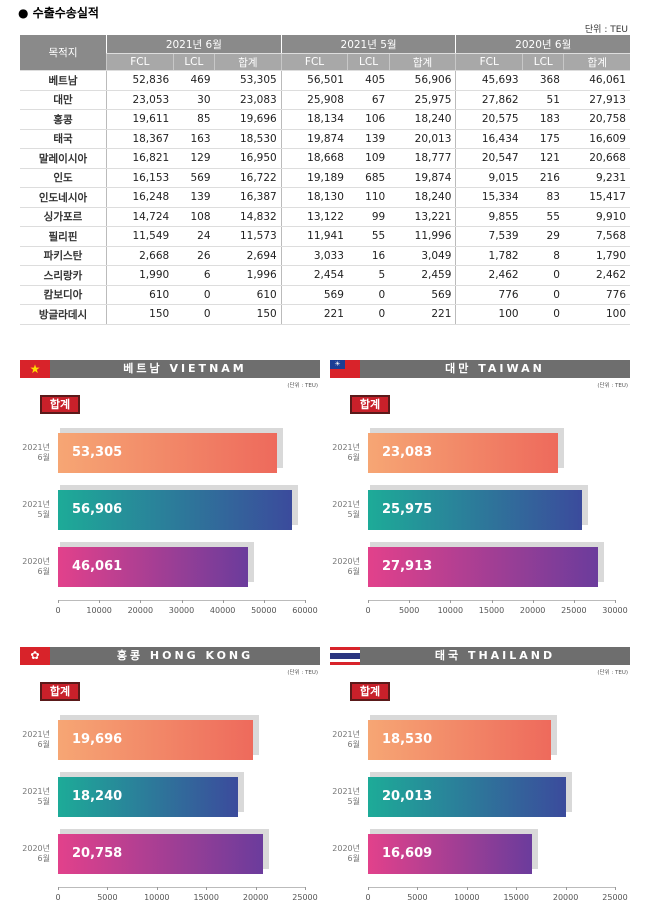 This screenshot has height=910, width=650. I want to click on number-cell: 56,906, so click(422, 80).